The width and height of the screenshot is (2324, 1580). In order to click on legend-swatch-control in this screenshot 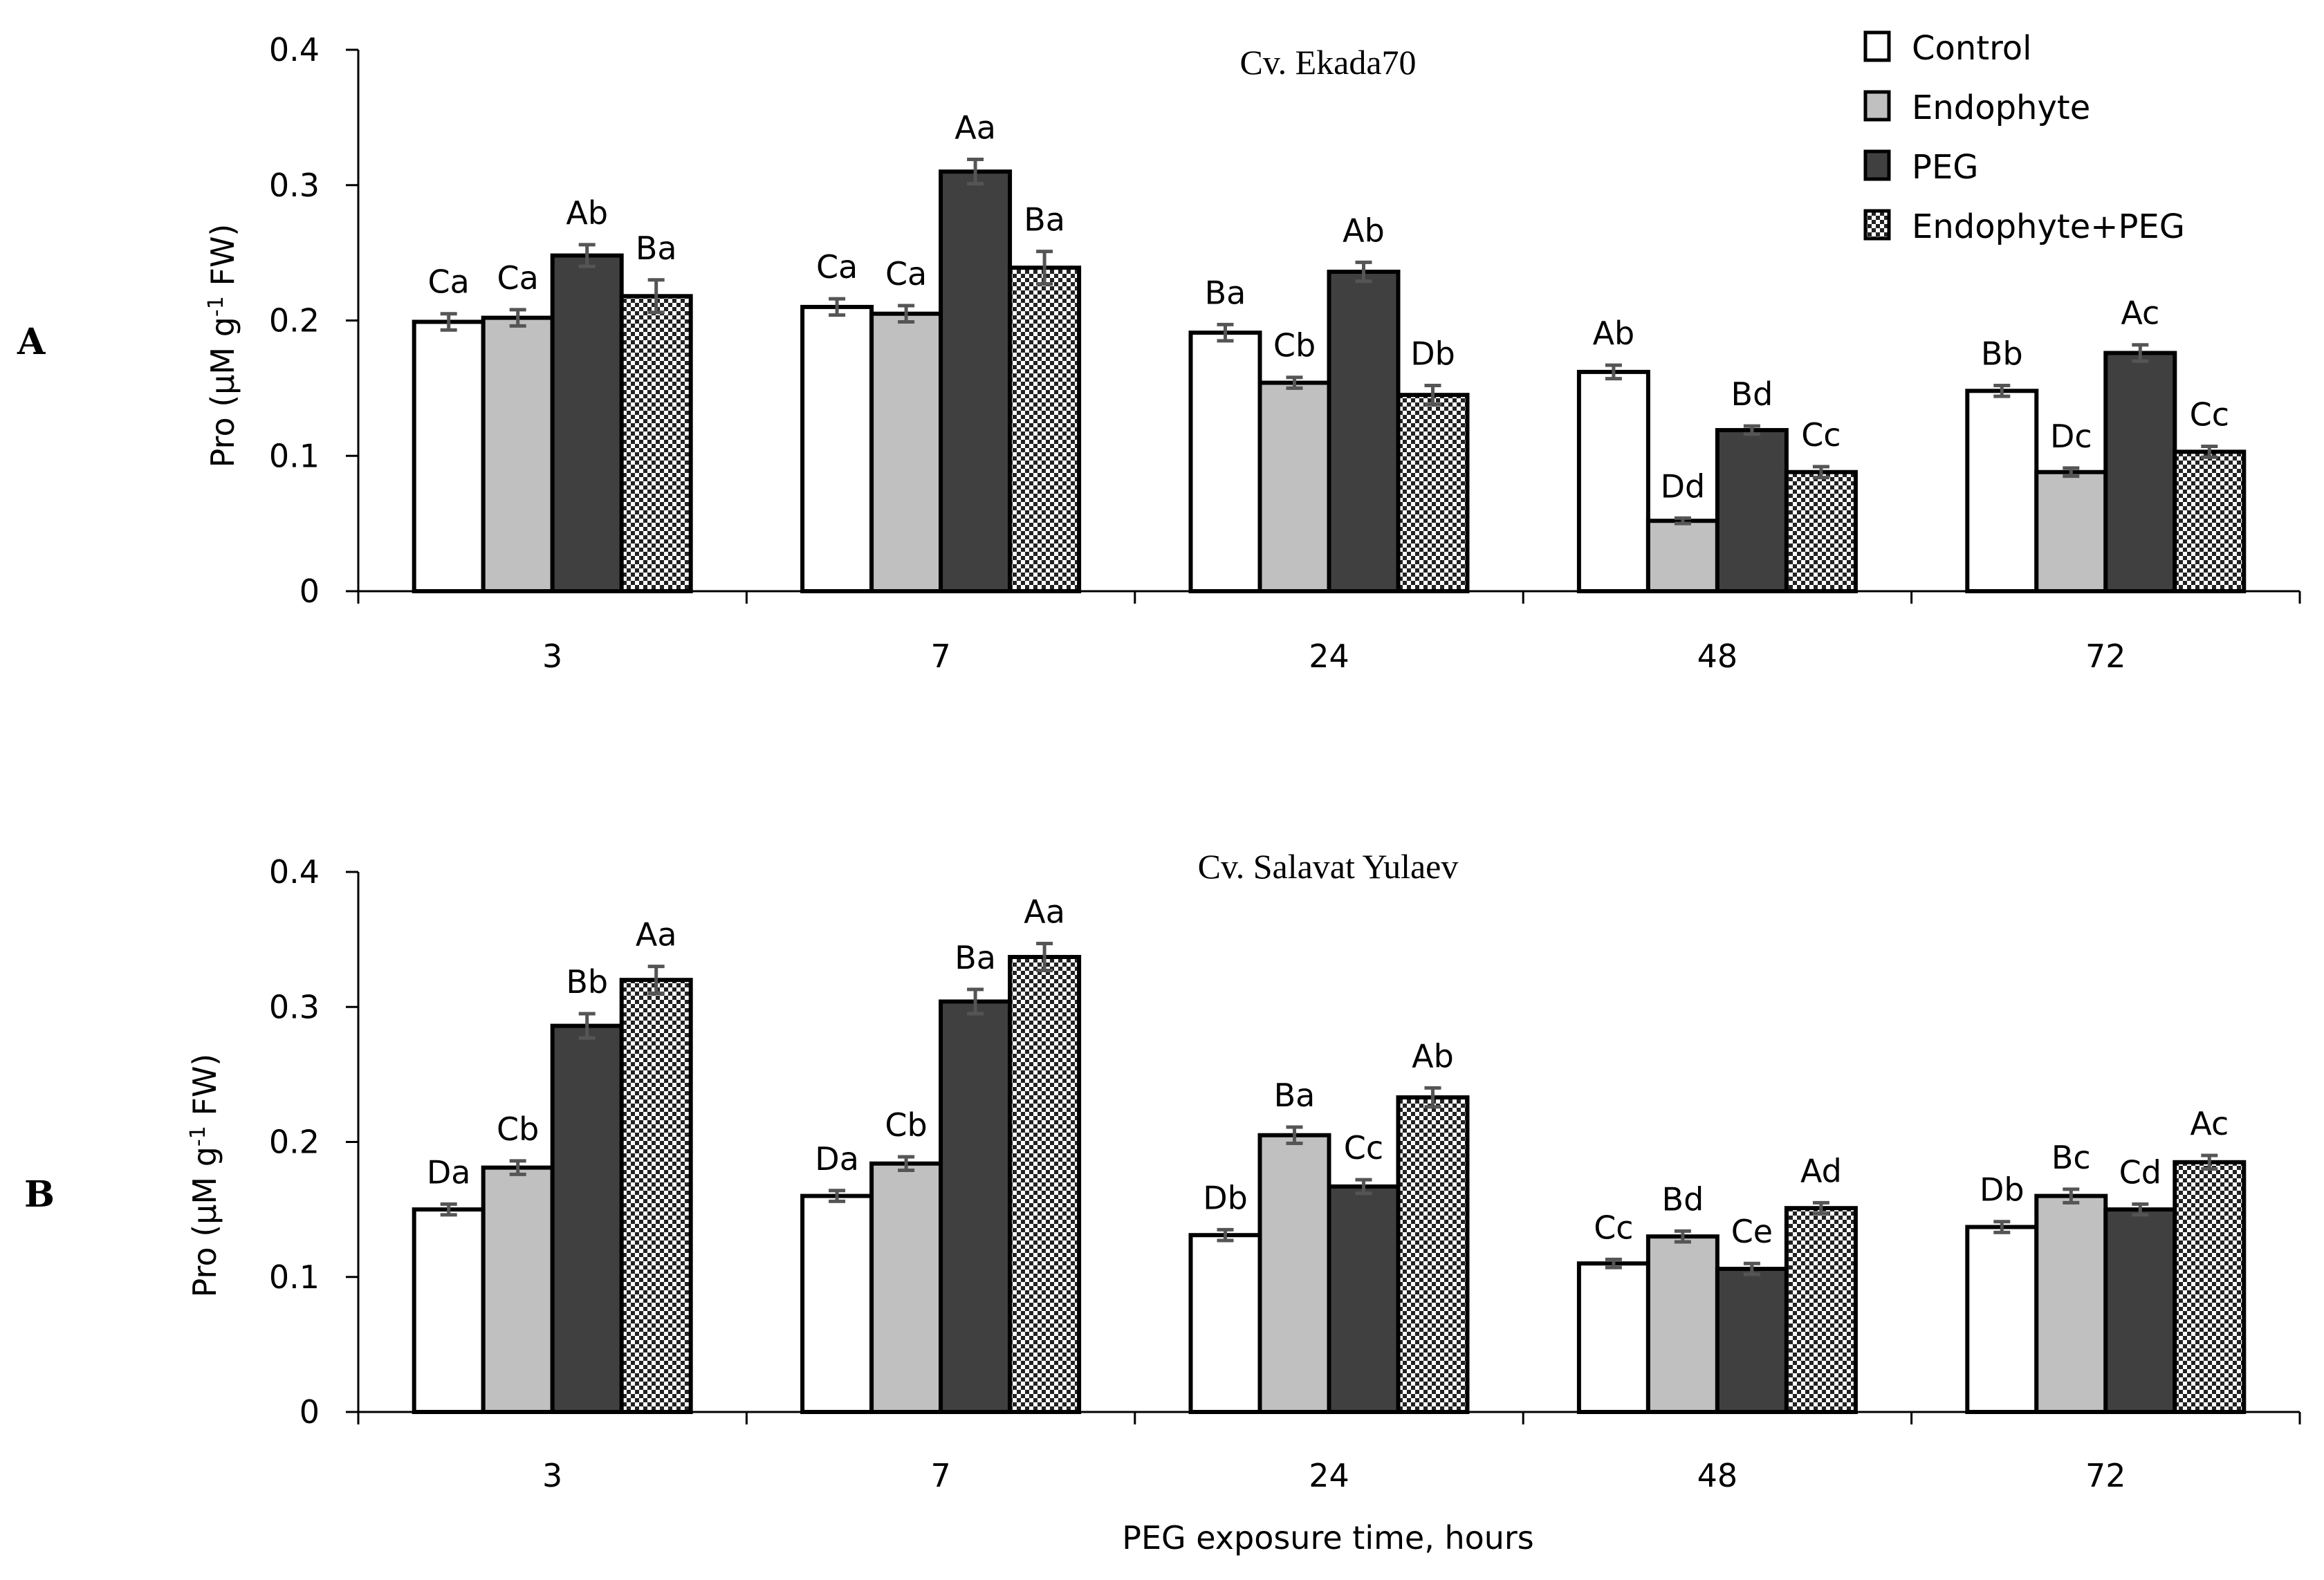, I will do `click(1877, 46)`.